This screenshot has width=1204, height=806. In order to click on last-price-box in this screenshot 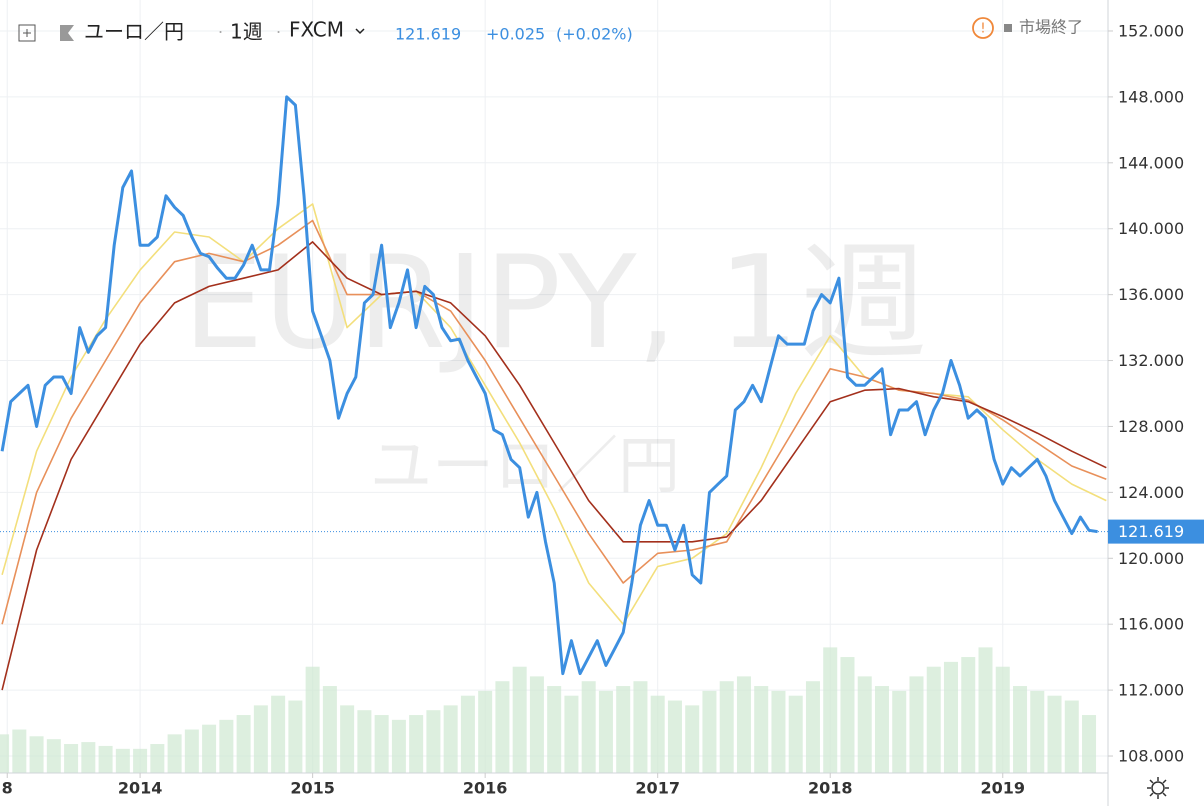, I will do `click(1156, 531)`.